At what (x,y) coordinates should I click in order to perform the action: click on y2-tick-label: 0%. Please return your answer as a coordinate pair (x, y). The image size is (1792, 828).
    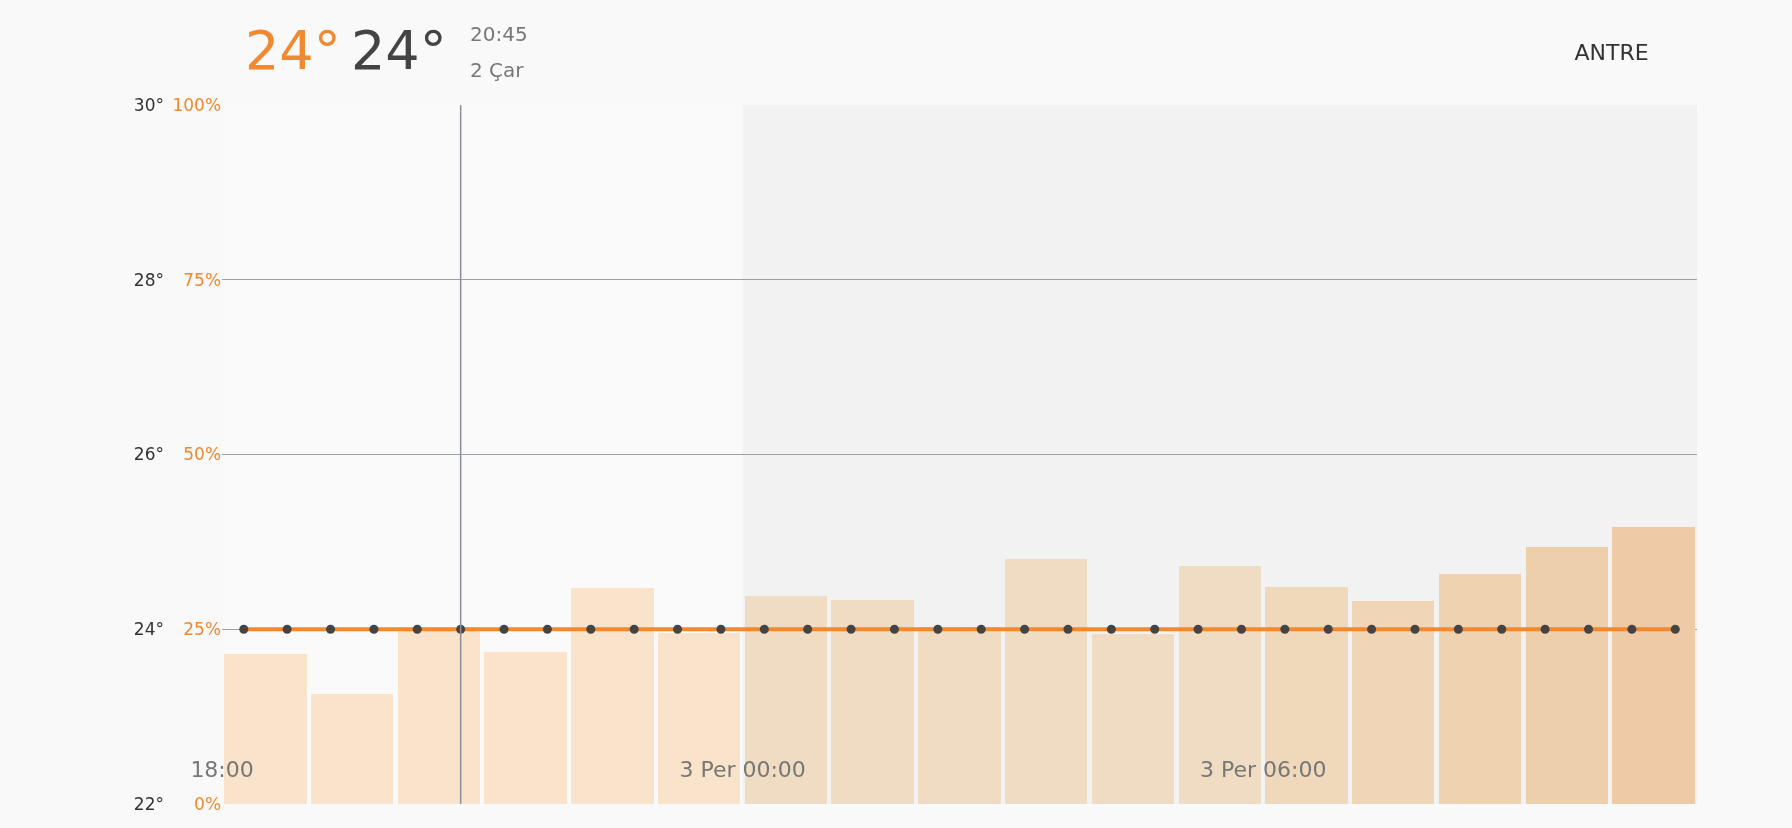
    Looking at the image, I should click on (208, 803).